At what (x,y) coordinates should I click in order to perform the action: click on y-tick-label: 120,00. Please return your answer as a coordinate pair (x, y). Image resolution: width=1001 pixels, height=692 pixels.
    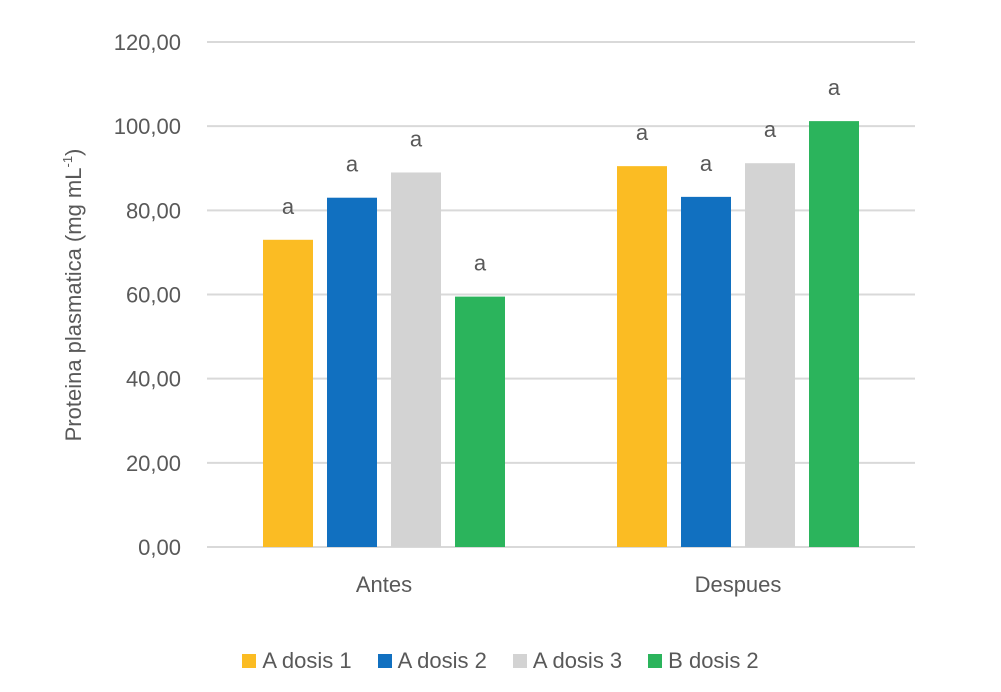
    Looking at the image, I should click on (147, 42).